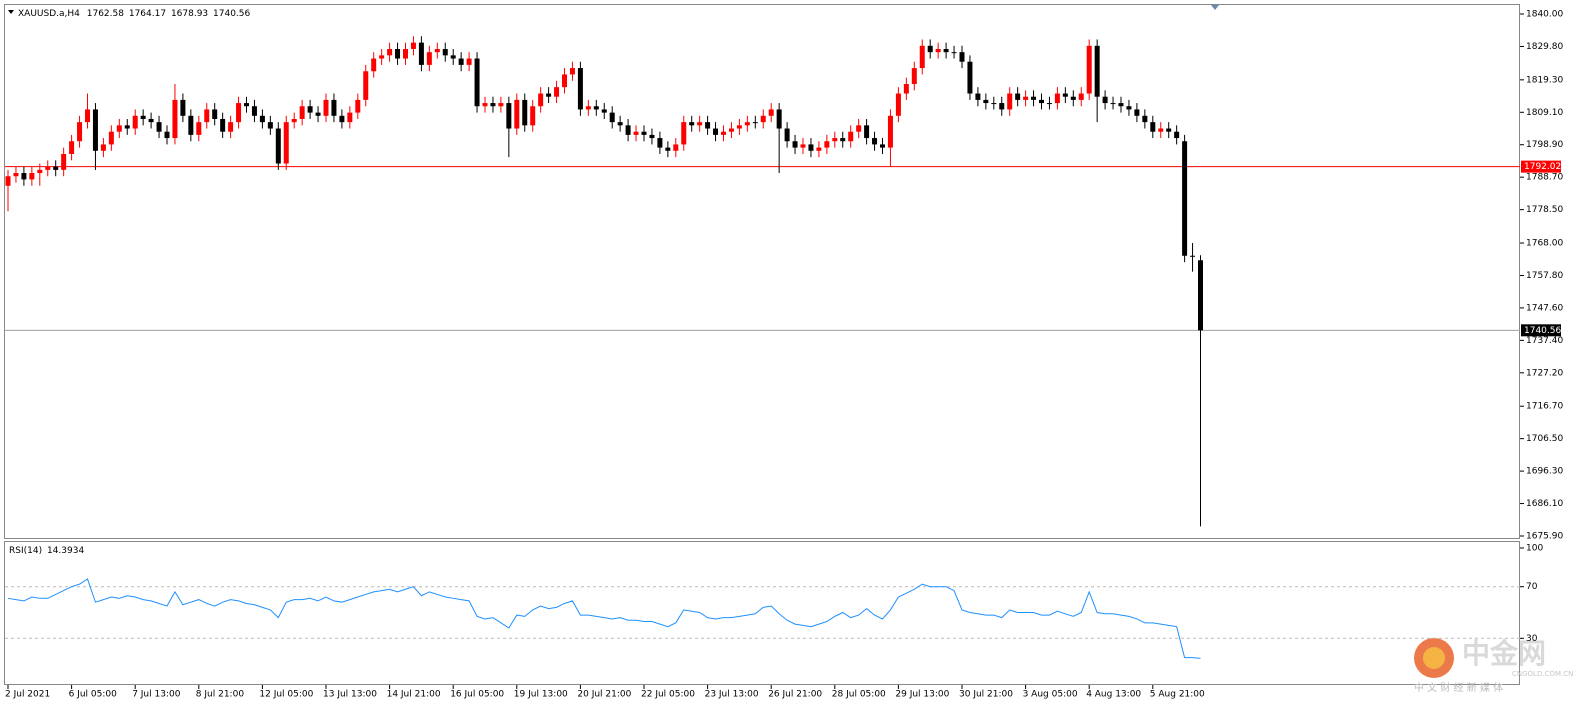 The height and width of the screenshot is (713, 1584). Describe the element at coordinates (604, 618) in the screenshot. I see `rsi-line` at that location.